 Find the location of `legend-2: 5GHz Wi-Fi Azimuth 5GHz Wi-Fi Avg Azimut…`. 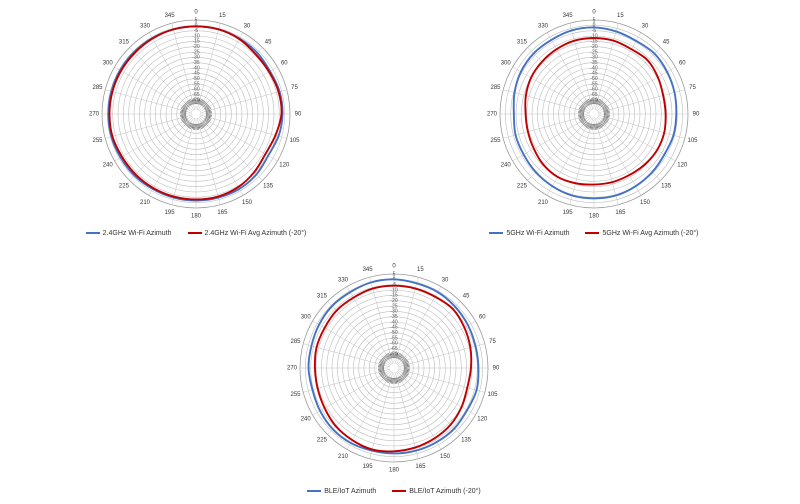

legend-2: 5GHz Wi-Fi Azimuth 5GHz Wi-Fi Avg Azimut… is located at coordinates (594, 233).